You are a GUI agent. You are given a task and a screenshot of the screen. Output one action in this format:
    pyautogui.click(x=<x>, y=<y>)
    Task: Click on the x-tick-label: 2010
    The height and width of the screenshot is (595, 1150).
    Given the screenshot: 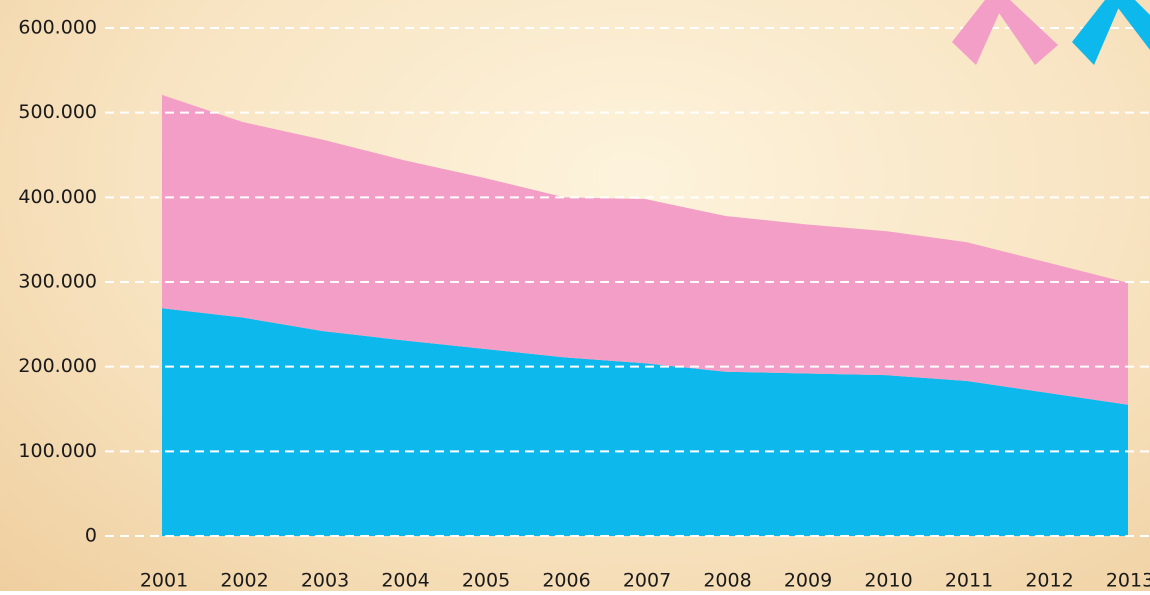 What is the action you would take?
    pyautogui.click(x=888, y=581)
    